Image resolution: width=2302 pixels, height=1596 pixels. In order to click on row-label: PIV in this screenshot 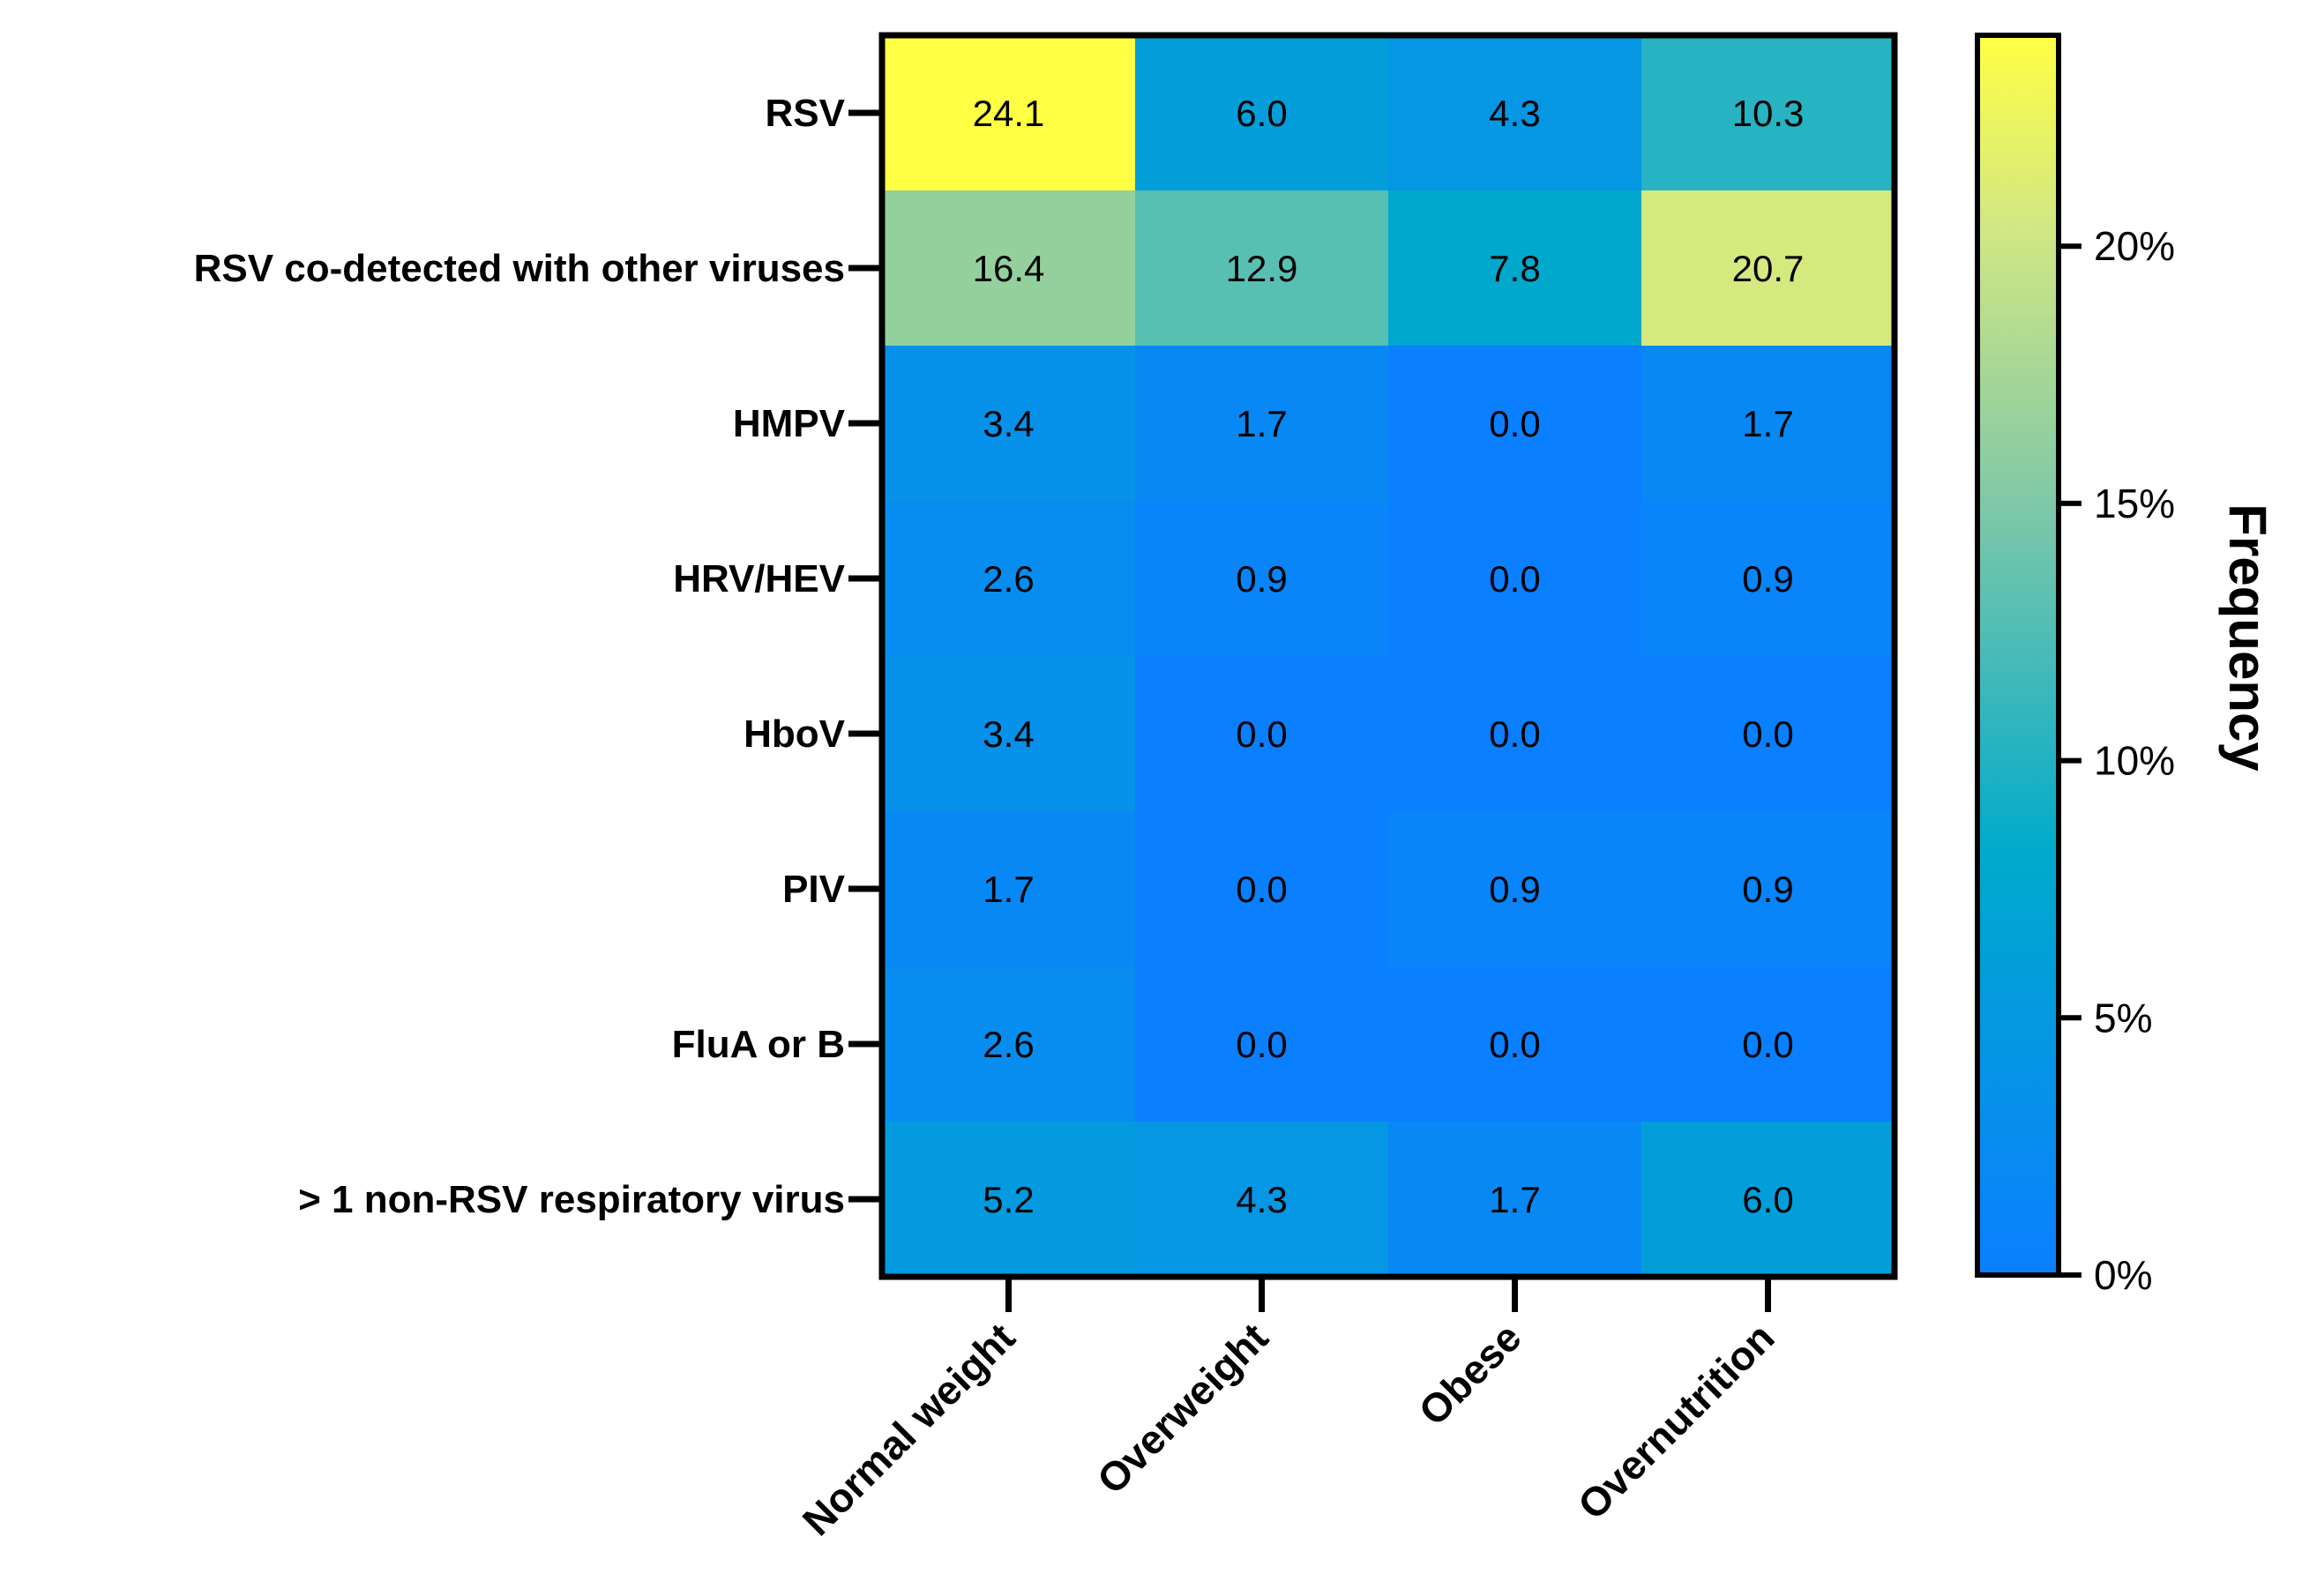, I will do `click(814, 889)`.